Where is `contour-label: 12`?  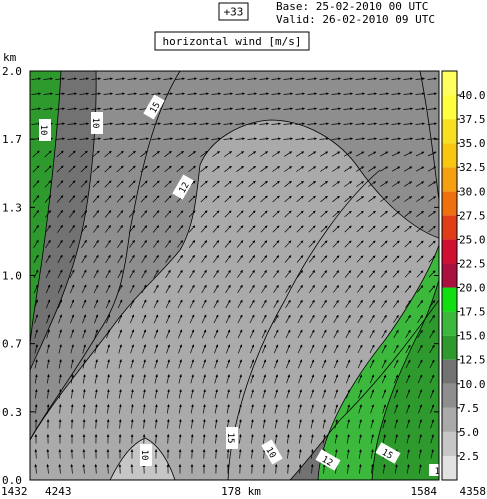 contour-label: 12 is located at coordinates (437, 470).